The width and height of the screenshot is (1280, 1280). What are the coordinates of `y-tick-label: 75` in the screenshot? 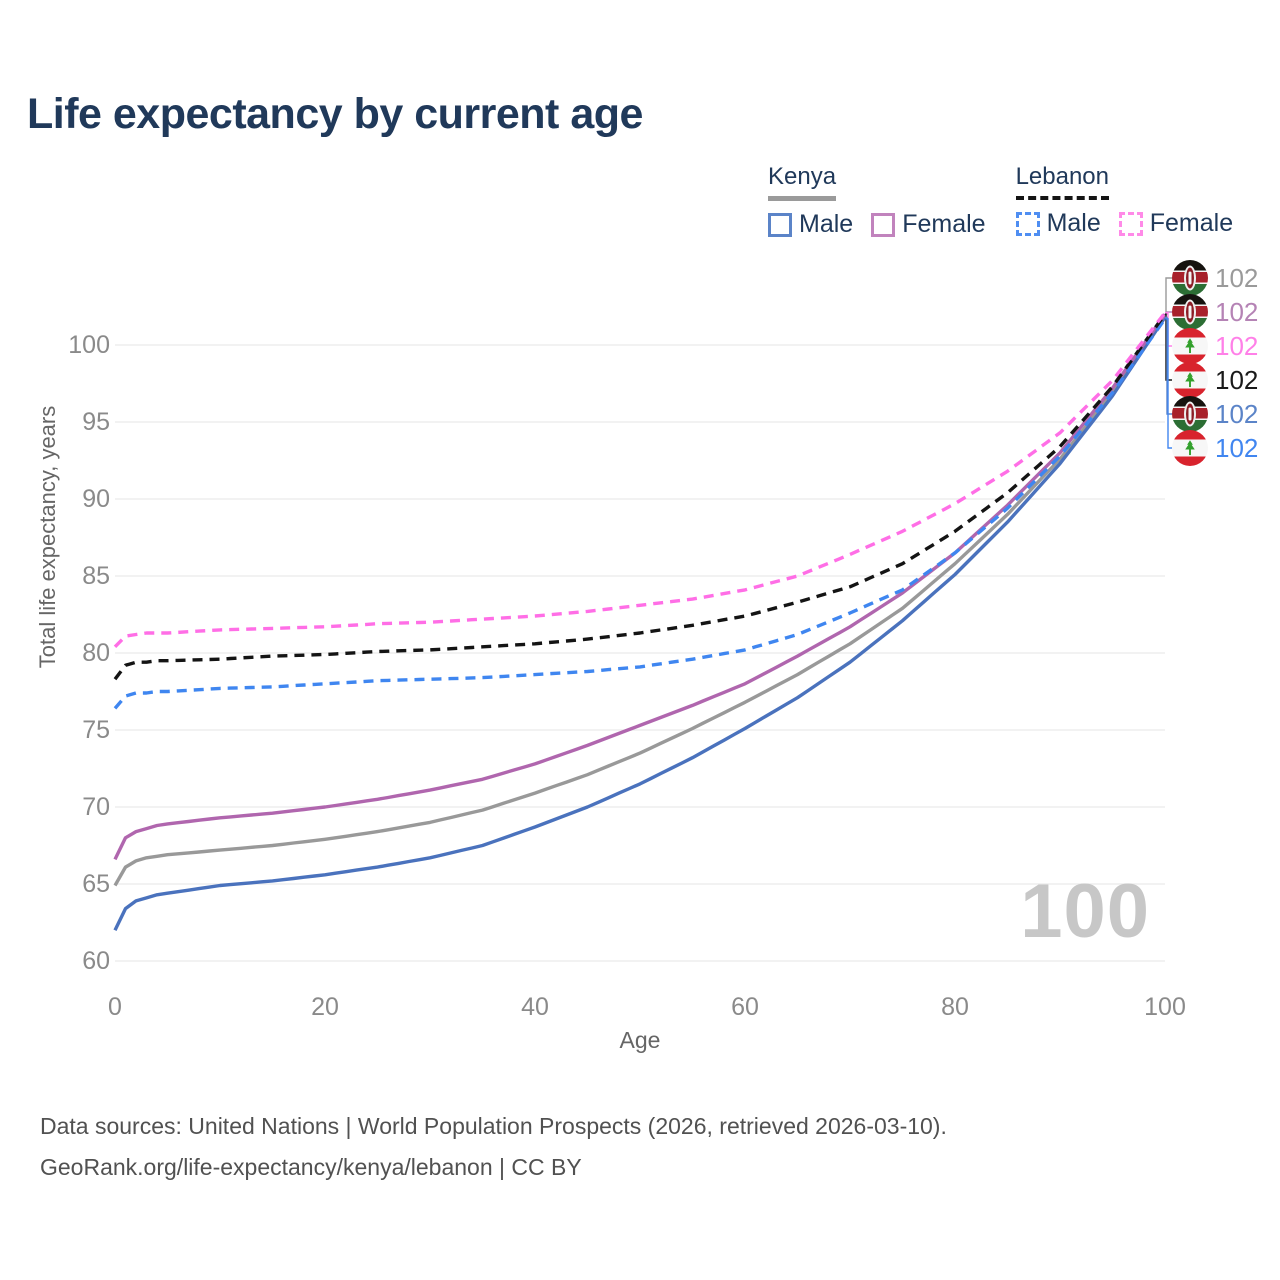 It's located at (96, 730).